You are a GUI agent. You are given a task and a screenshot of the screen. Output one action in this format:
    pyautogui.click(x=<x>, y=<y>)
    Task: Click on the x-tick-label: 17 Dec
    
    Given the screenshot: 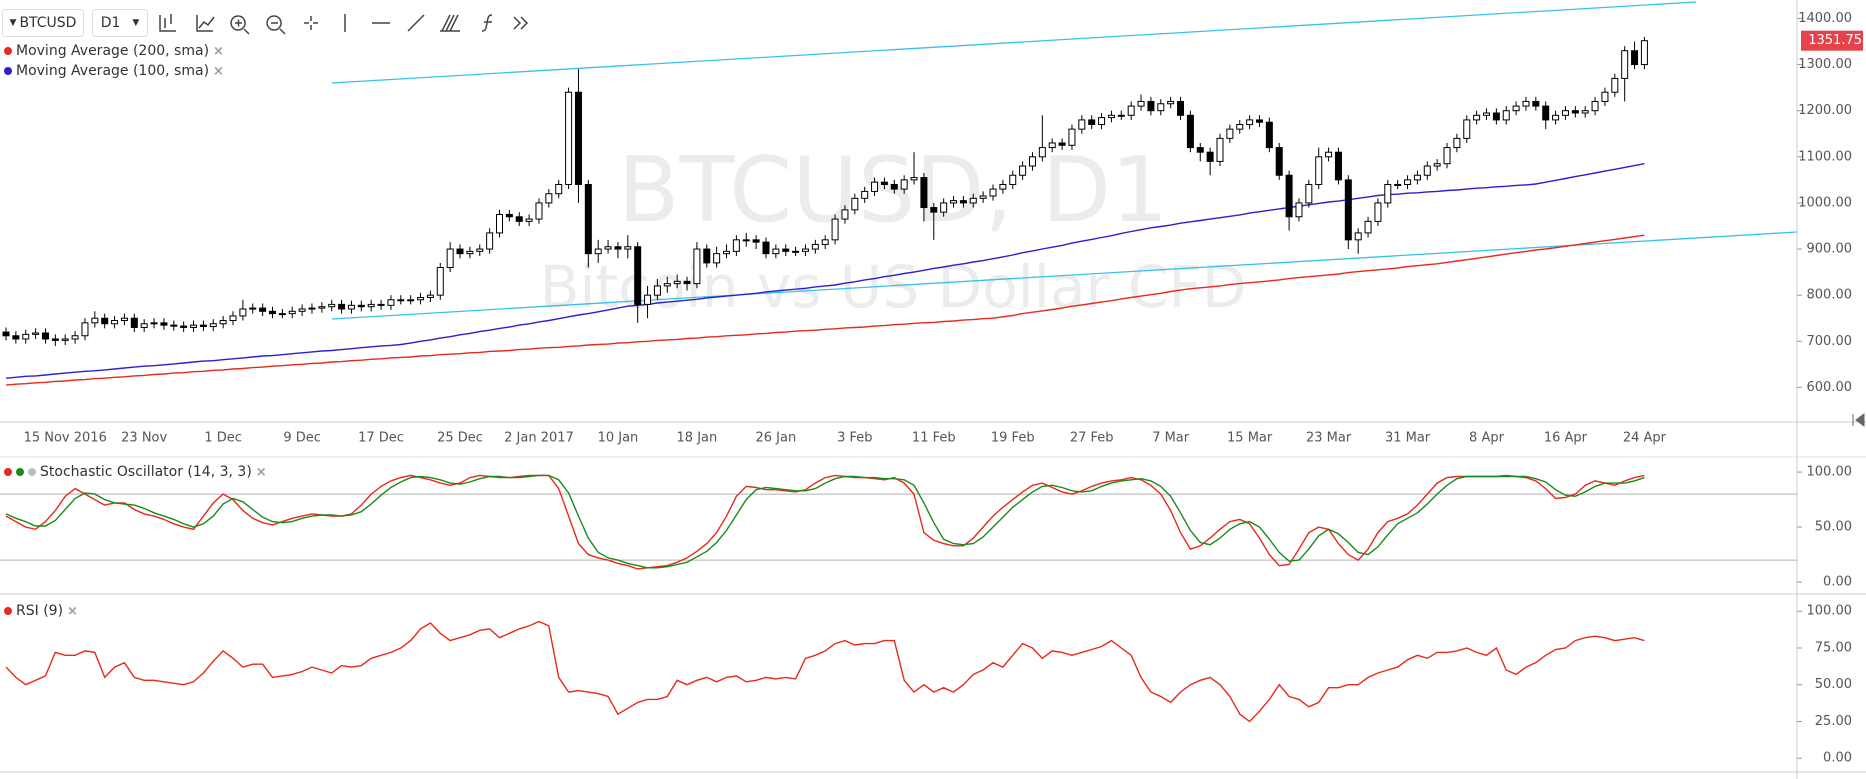 What is the action you would take?
    pyautogui.click(x=381, y=438)
    